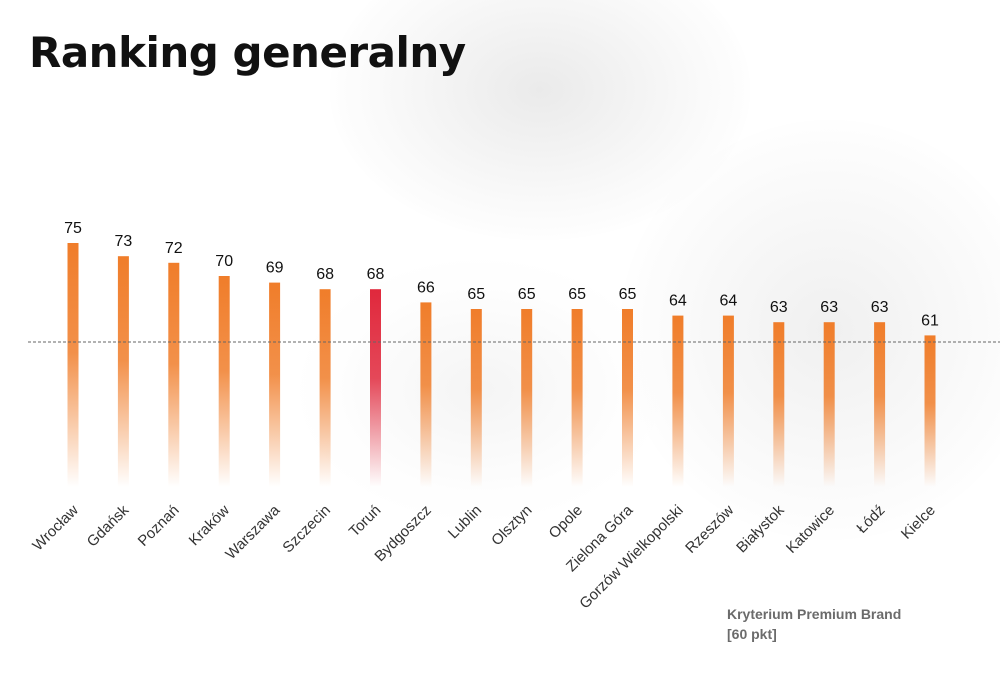 This screenshot has width=1000, height=674. I want to click on category-label-2: Poznań, so click(159, 526).